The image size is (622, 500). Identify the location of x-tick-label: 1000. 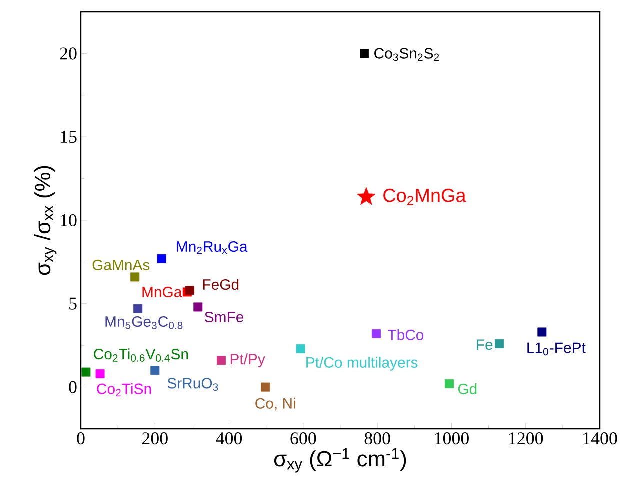
(452, 438).